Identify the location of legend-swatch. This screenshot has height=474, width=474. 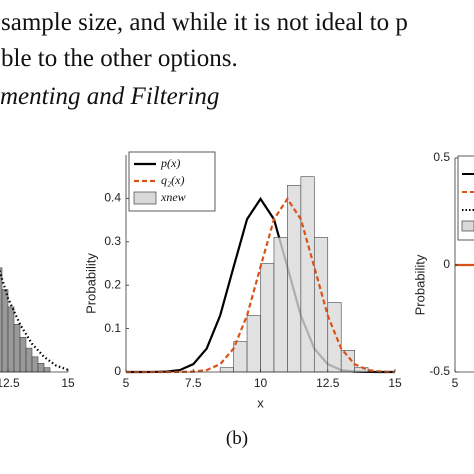
(145, 198).